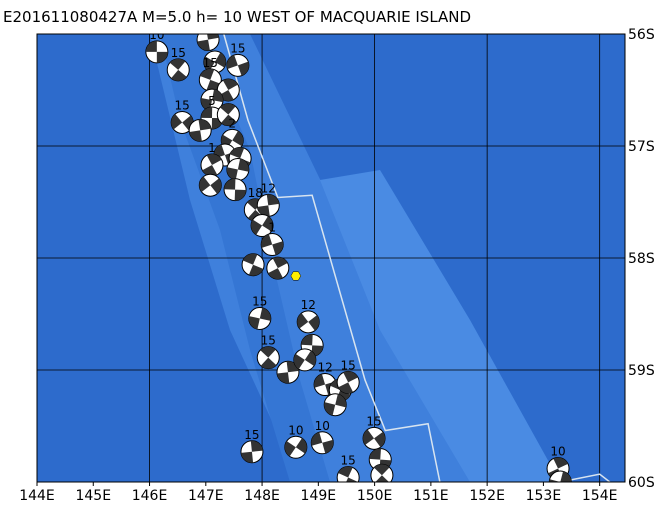  Describe the element at coordinates (319, 496) in the screenshot. I see `lon-tick-label: 149E` at that location.